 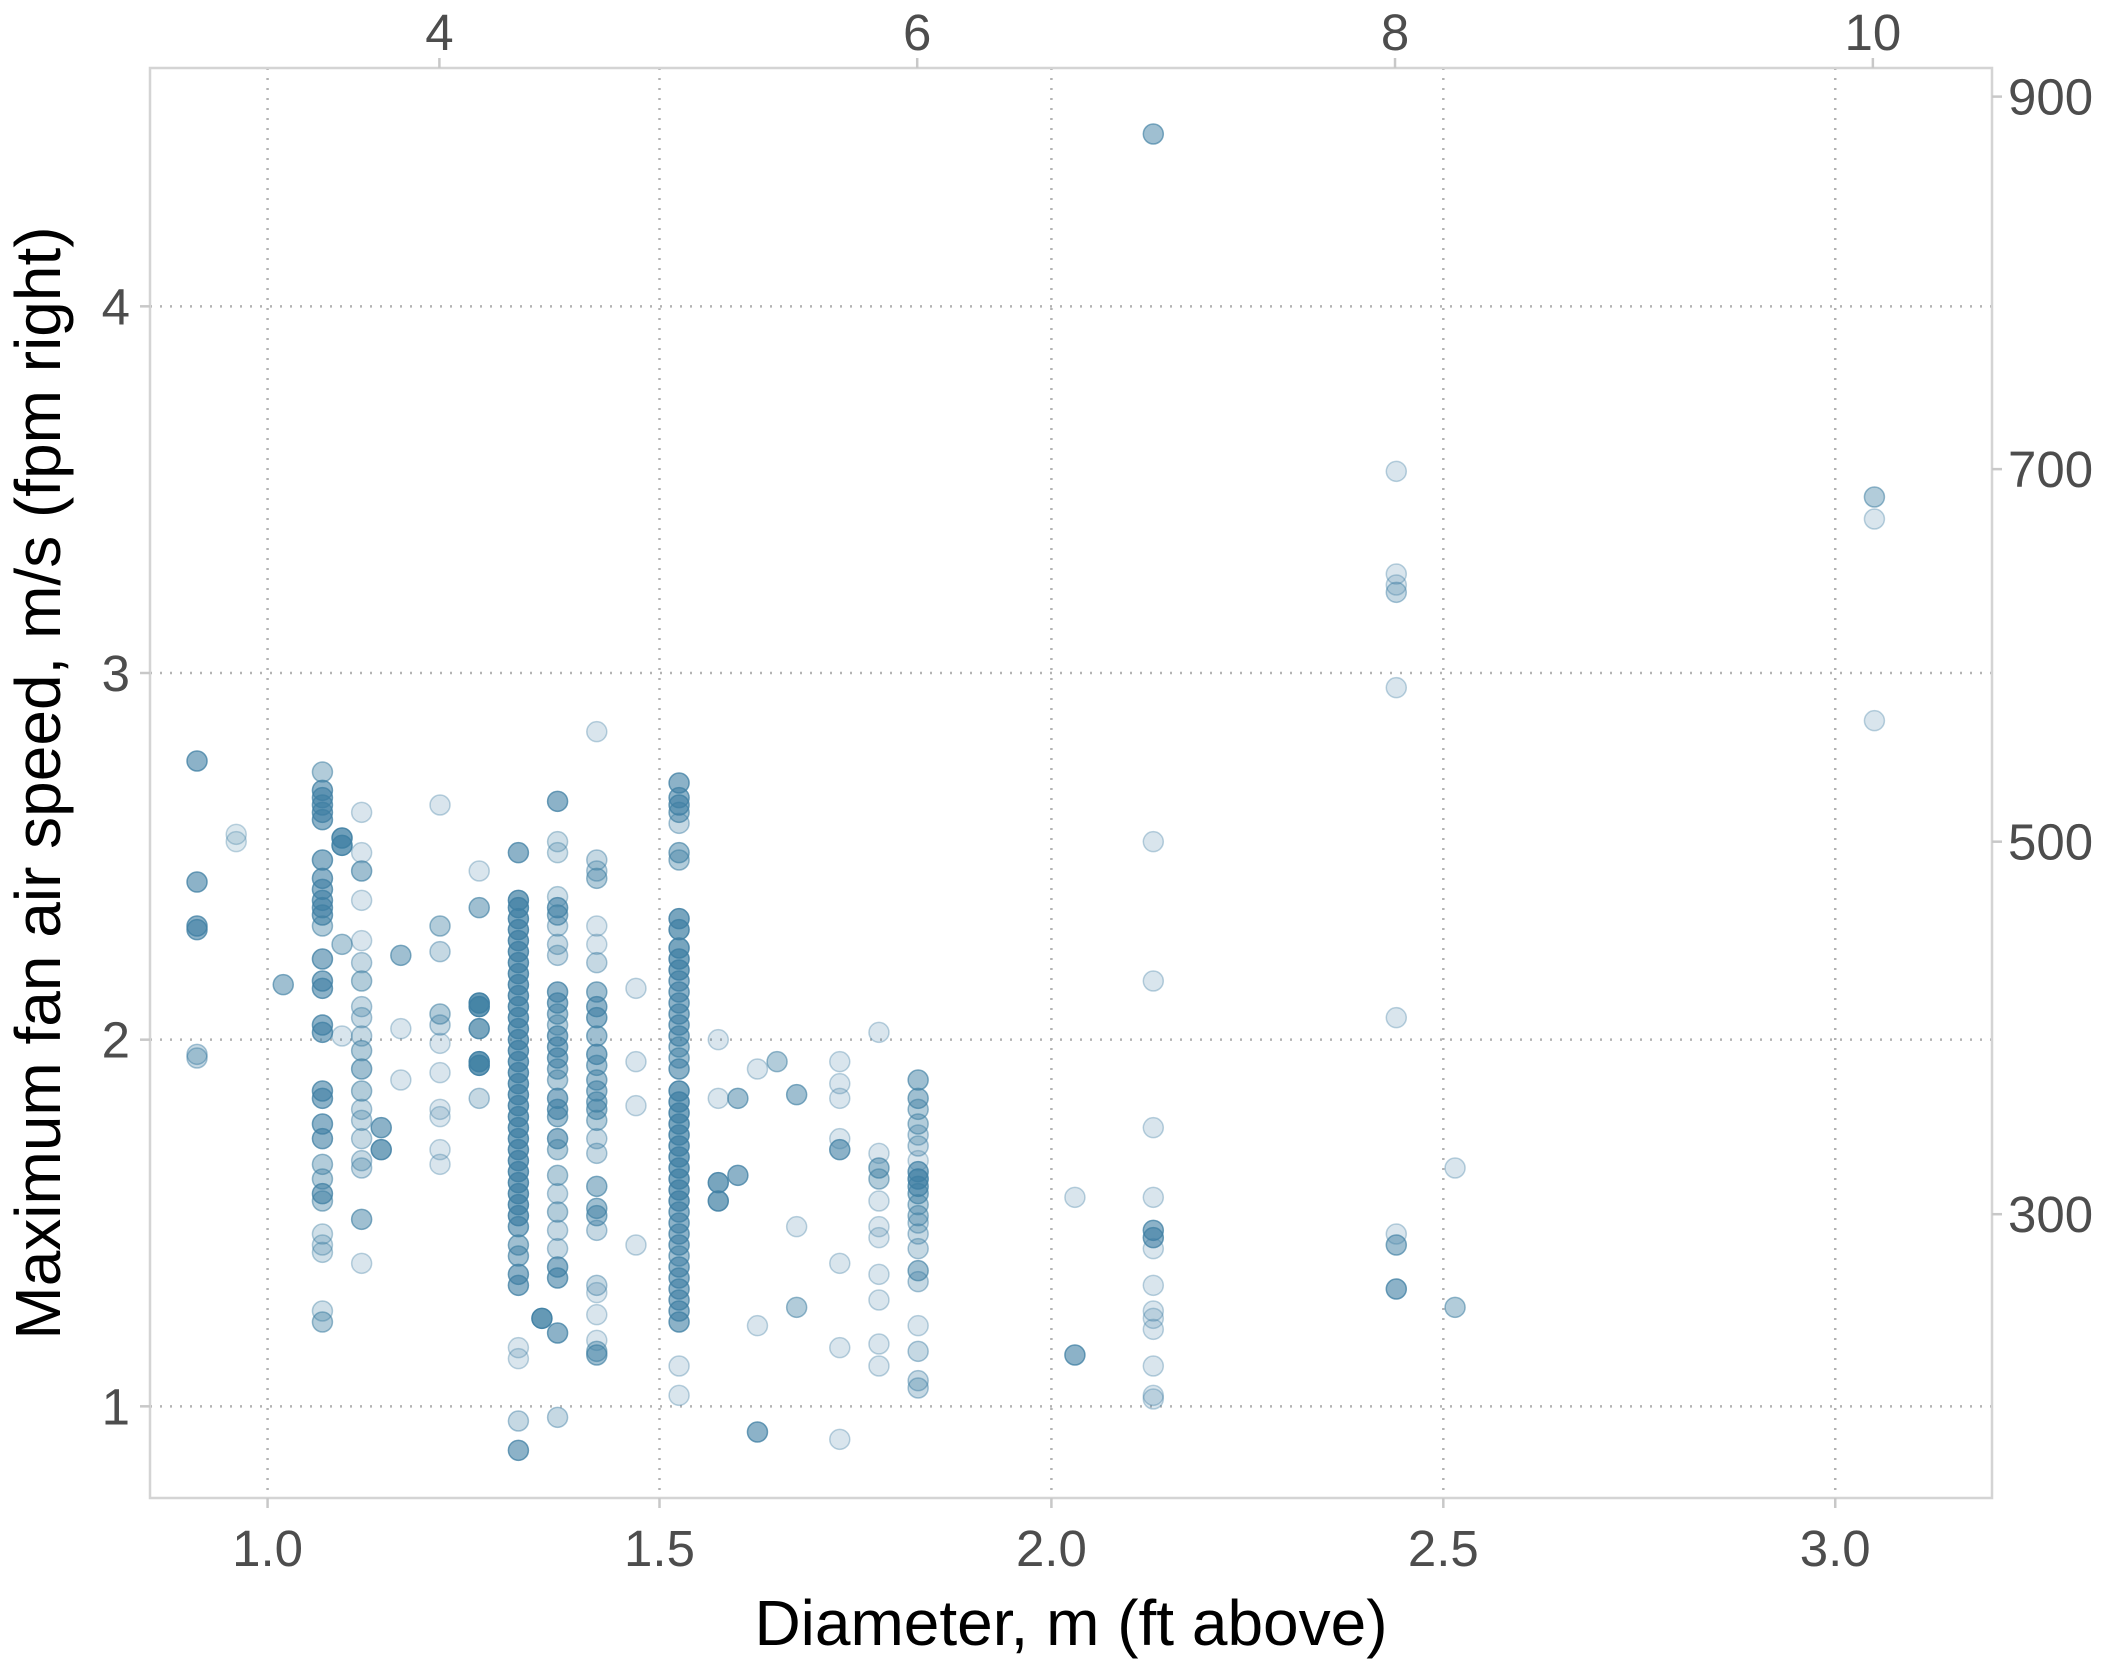 What do you see at coordinates (1395, 32) in the screenshot?
I see `x-top-tick-label: 8` at bounding box center [1395, 32].